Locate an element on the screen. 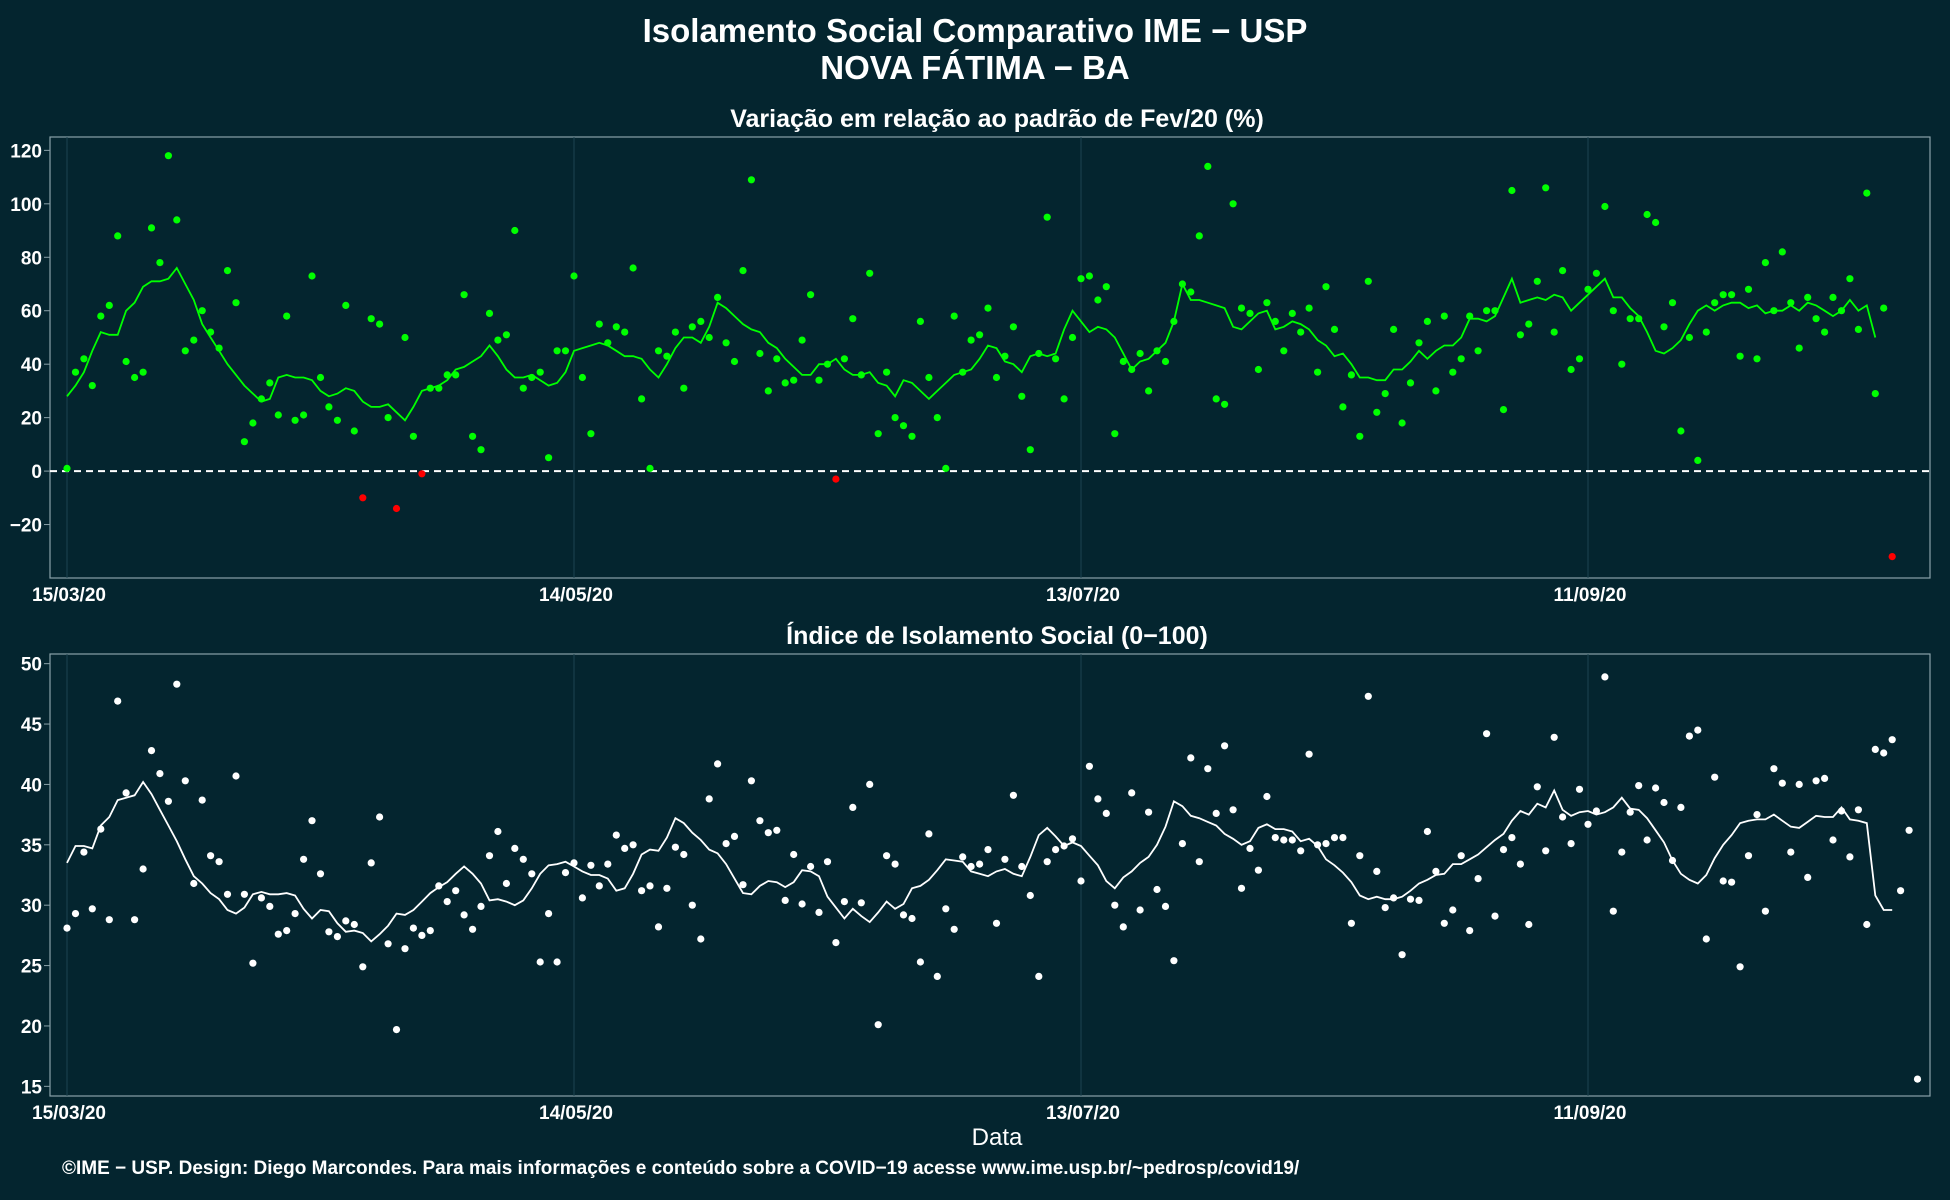 This screenshot has height=1200, width=1950. y-tick-label: 80 is located at coordinates (31, 258).